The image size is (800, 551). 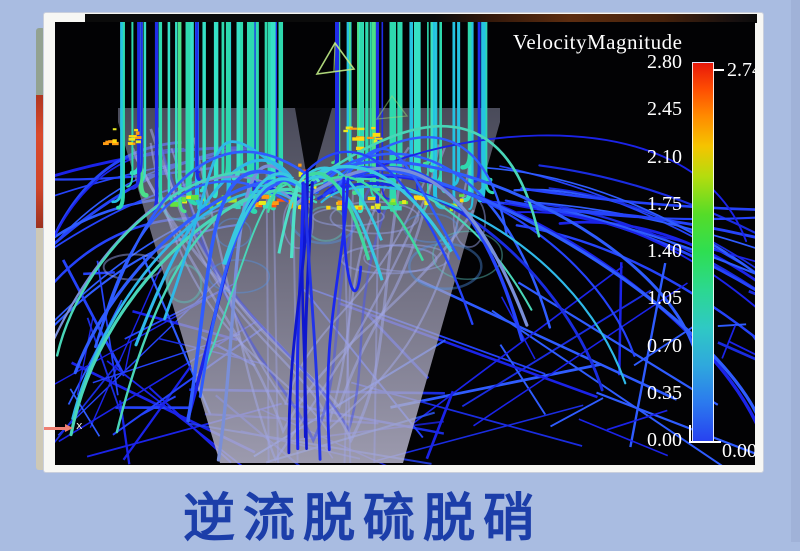 What do you see at coordinates (644, 298) in the screenshot?
I see `colorbar-tick-label: 1.05` at bounding box center [644, 298].